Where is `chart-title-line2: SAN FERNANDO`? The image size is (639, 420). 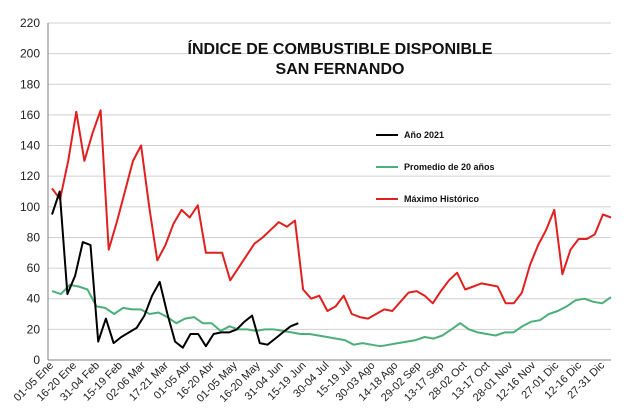
chart-title-line2: SAN FERNANDO is located at coordinates (340, 69).